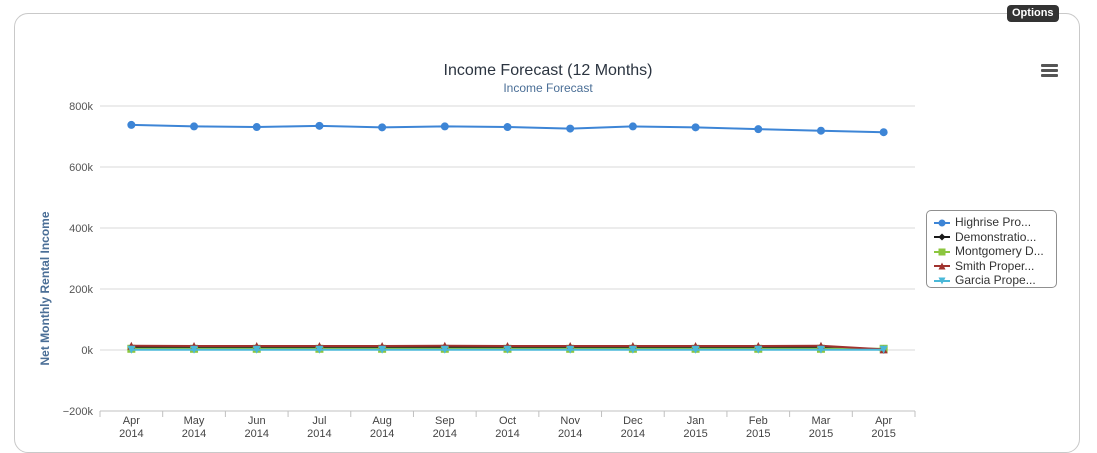  What do you see at coordinates (758, 427) in the screenshot?
I see `x-tick-label: Feb 2015` at bounding box center [758, 427].